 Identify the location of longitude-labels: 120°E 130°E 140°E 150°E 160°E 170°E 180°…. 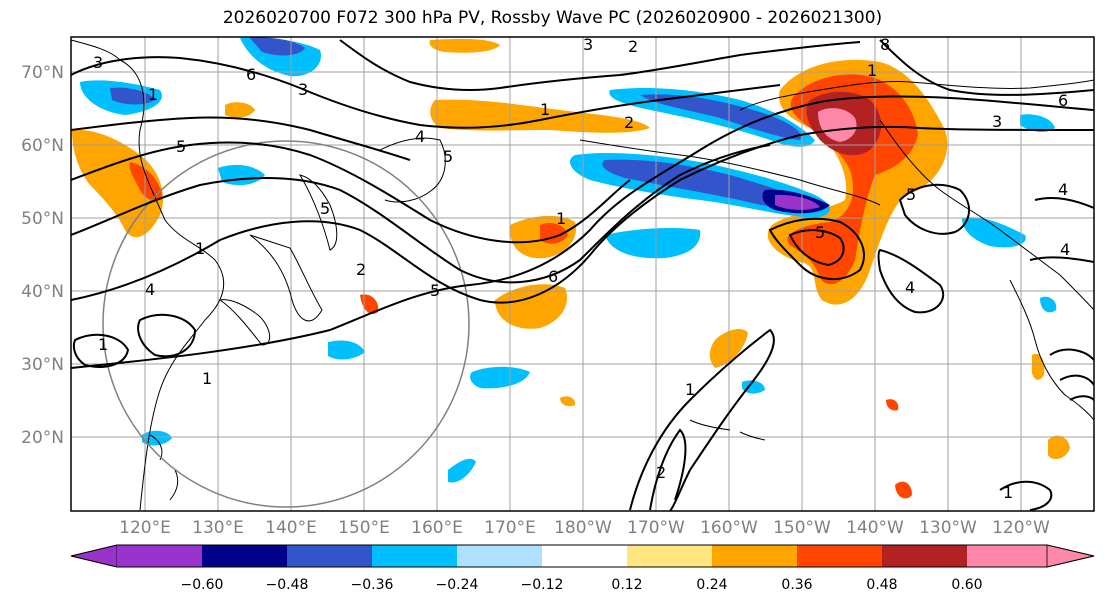
(584, 528).